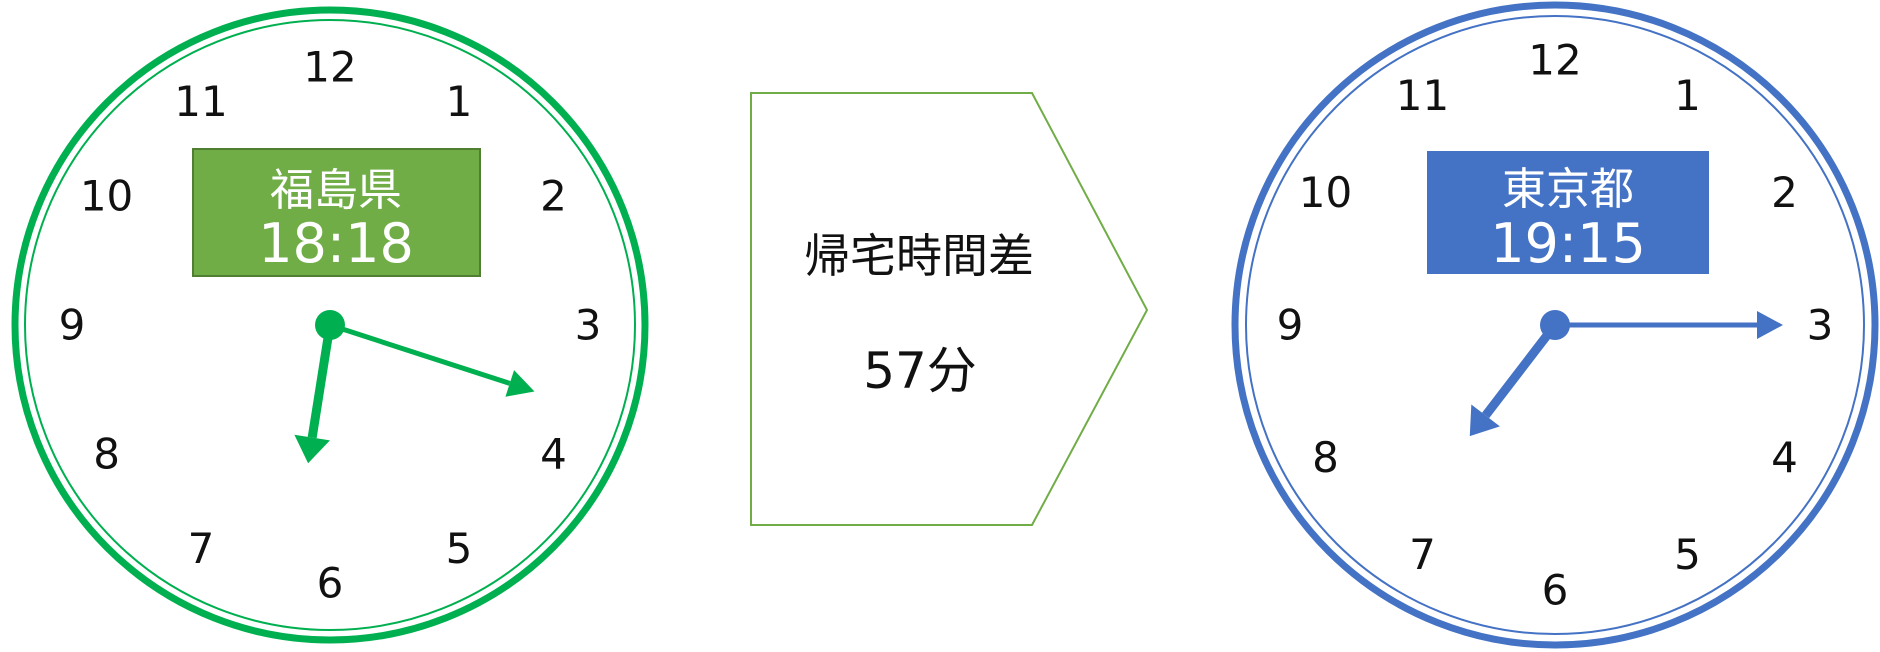 The width and height of the screenshot is (1880, 652). Describe the element at coordinates (1568, 243) in the screenshot. I see `region-time: 19:15` at that location.